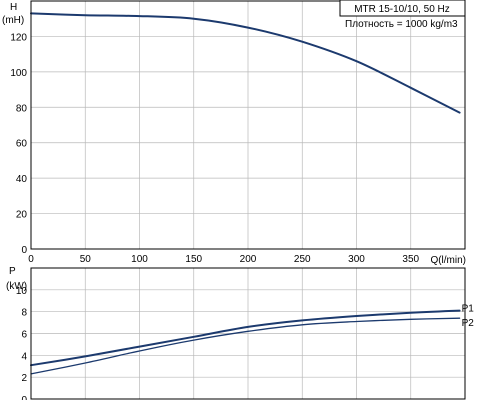 The width and height of the screenshot is (500, 400). Describe the element at coordinates (24, 378) in the screenshot. I see `power-y-tick-label: 2` at that location.